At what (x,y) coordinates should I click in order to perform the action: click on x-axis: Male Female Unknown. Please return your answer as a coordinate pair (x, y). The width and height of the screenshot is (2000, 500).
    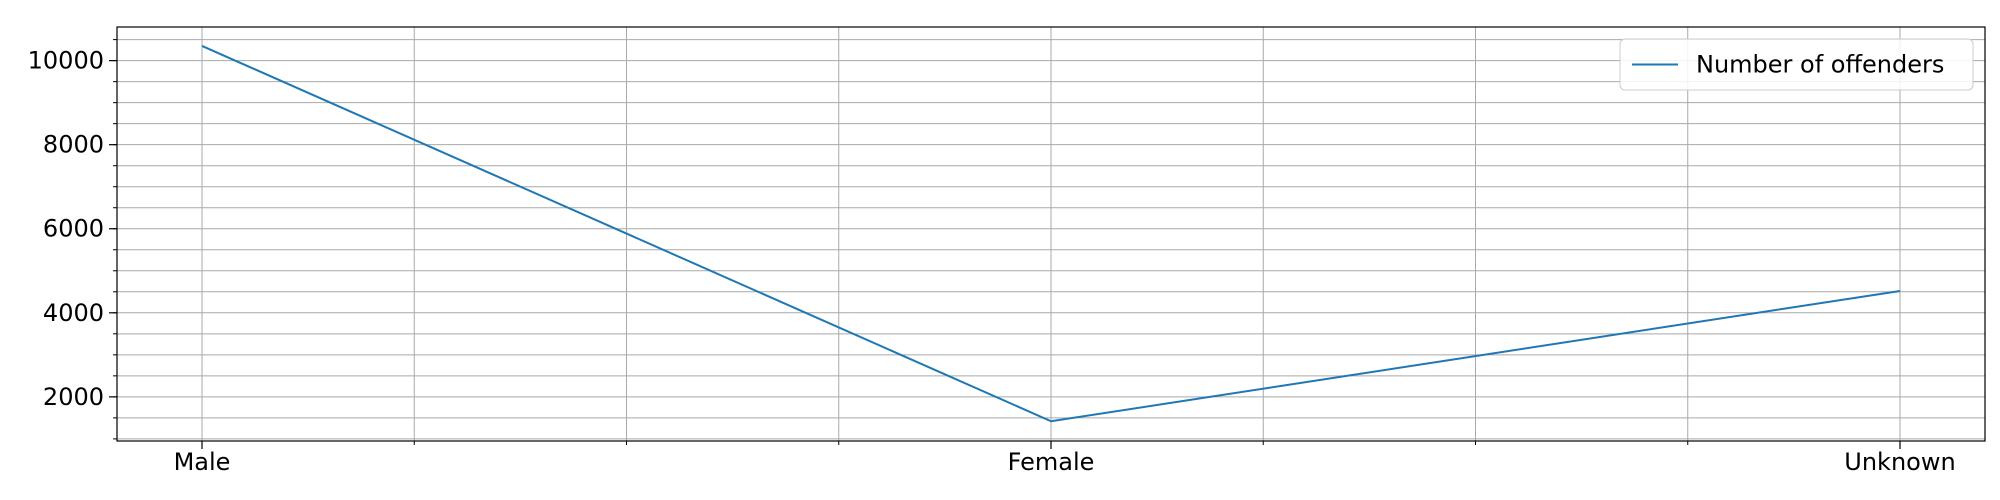
    Looking at the image, I should click on (1065, 458).